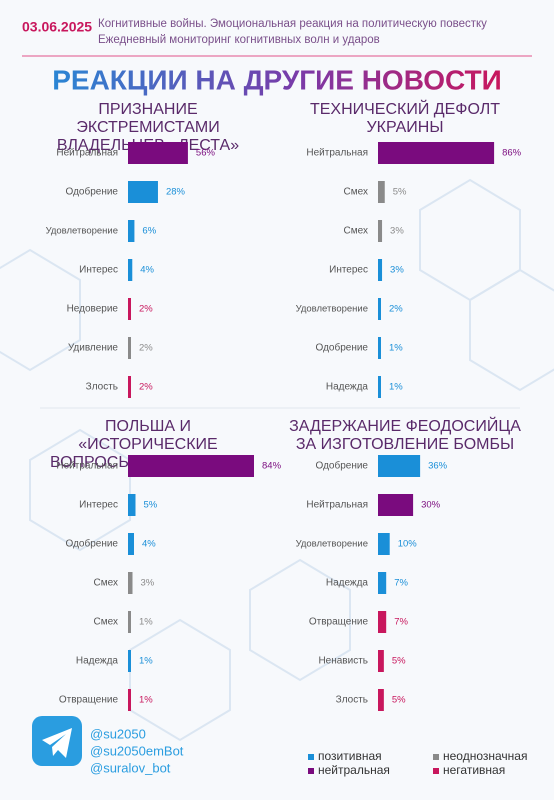 The width and height of the screenshot is (554, 800). What do you see at coordinates (93, 348) in the screenshot?
I see `category-label: Удивление` at bounding box center [93, 348].